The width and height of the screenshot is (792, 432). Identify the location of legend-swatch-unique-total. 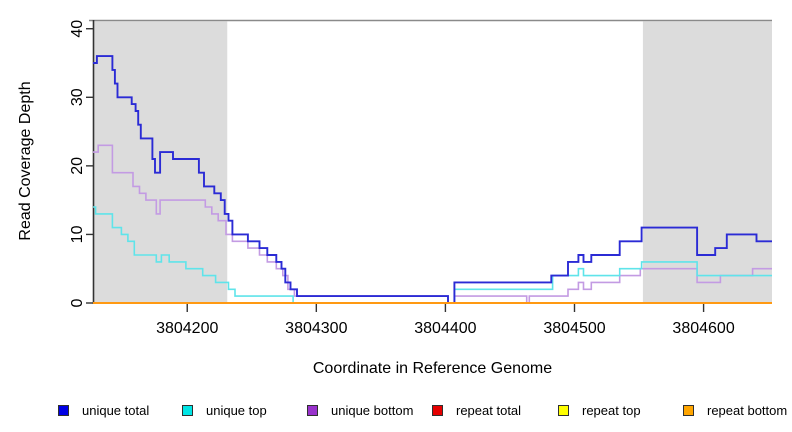
(63, 410).